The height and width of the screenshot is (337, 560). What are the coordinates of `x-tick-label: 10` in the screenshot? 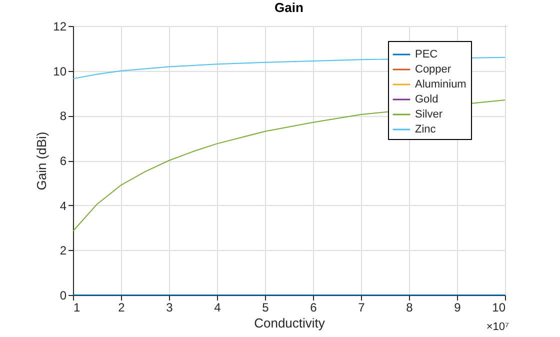 It's located at (499, 307).